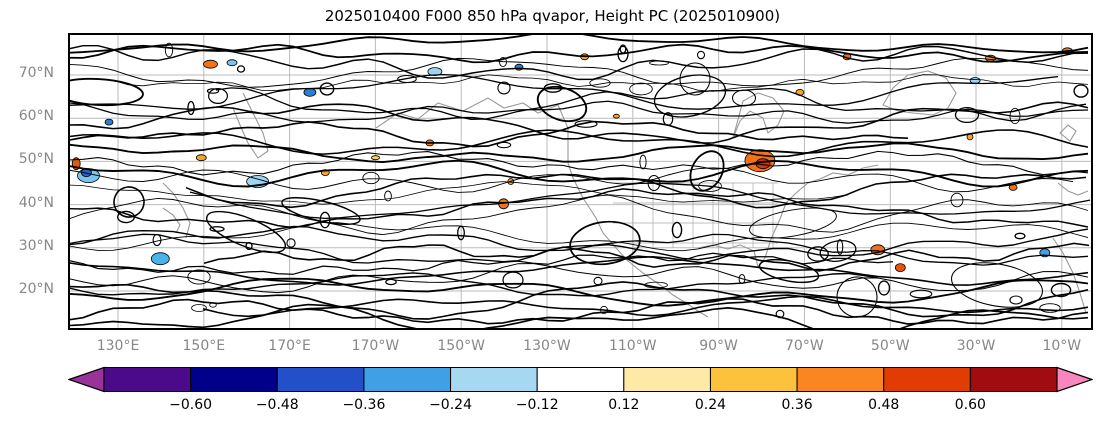 This screenshot has height=429, width=1105. Describe the element at coordinates (537, 405) in the screenshot. I see `colorbar-tick-label: −0.12` at that location.